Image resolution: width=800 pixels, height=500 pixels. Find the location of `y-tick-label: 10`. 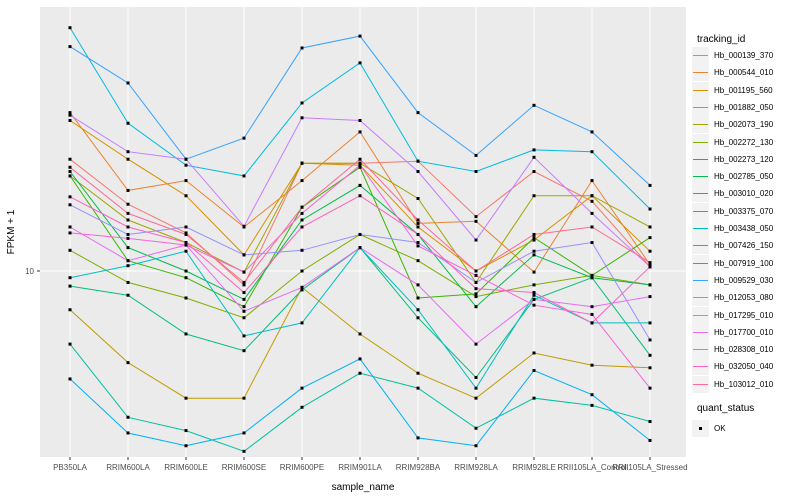

y-tick-label: 10 is located at coordinates (29, 271).